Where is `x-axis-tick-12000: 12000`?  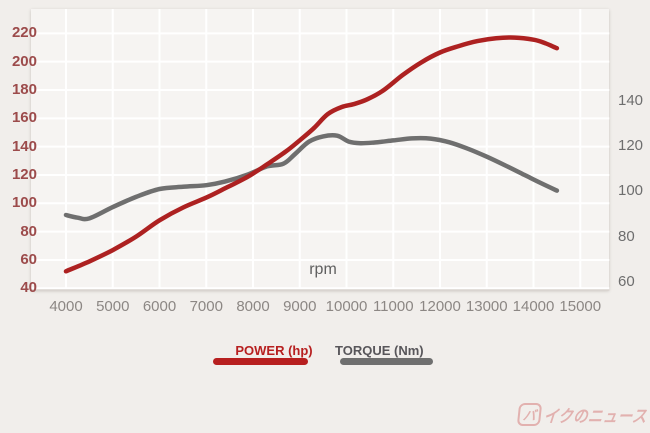 x-axis-tick-12000: 12000 is located at coordinates (440, 306).